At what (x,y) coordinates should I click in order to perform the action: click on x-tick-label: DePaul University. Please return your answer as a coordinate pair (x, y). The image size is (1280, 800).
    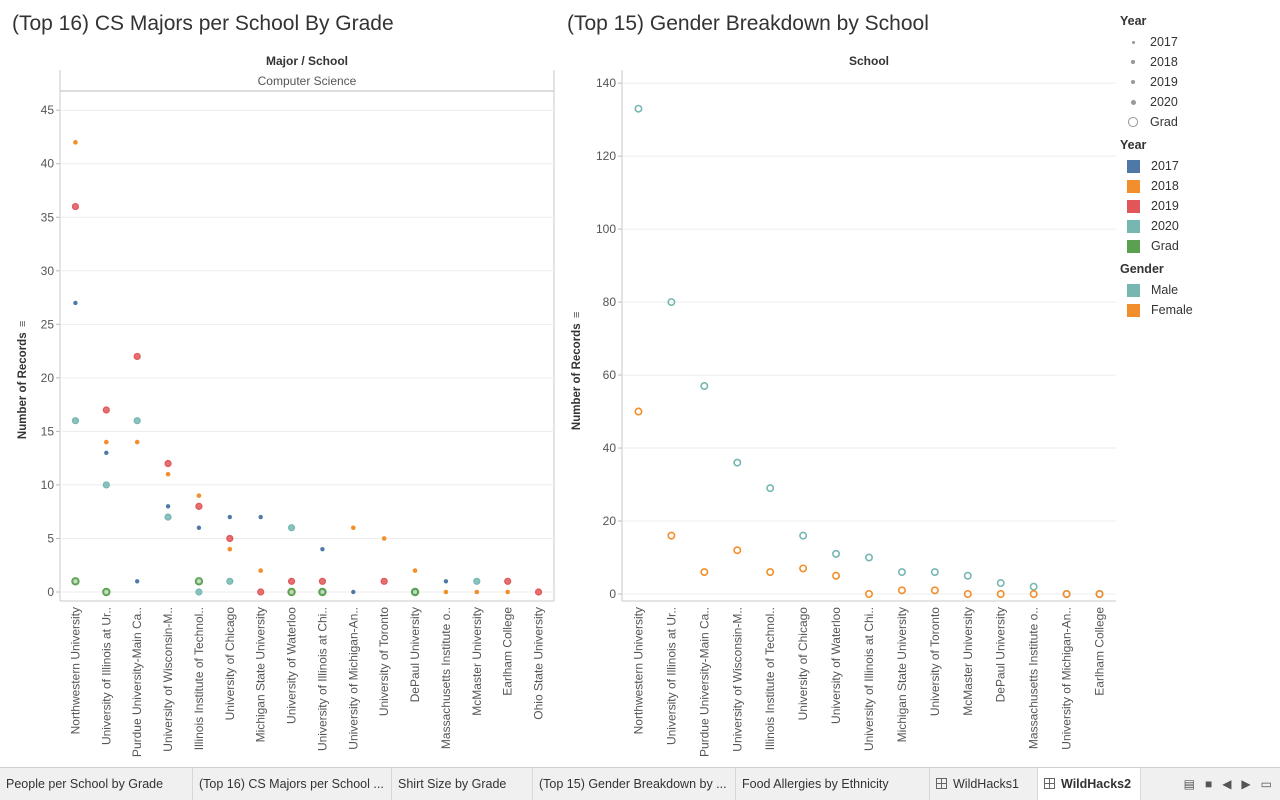
    Looking at the image, I should click on (1001, 654).